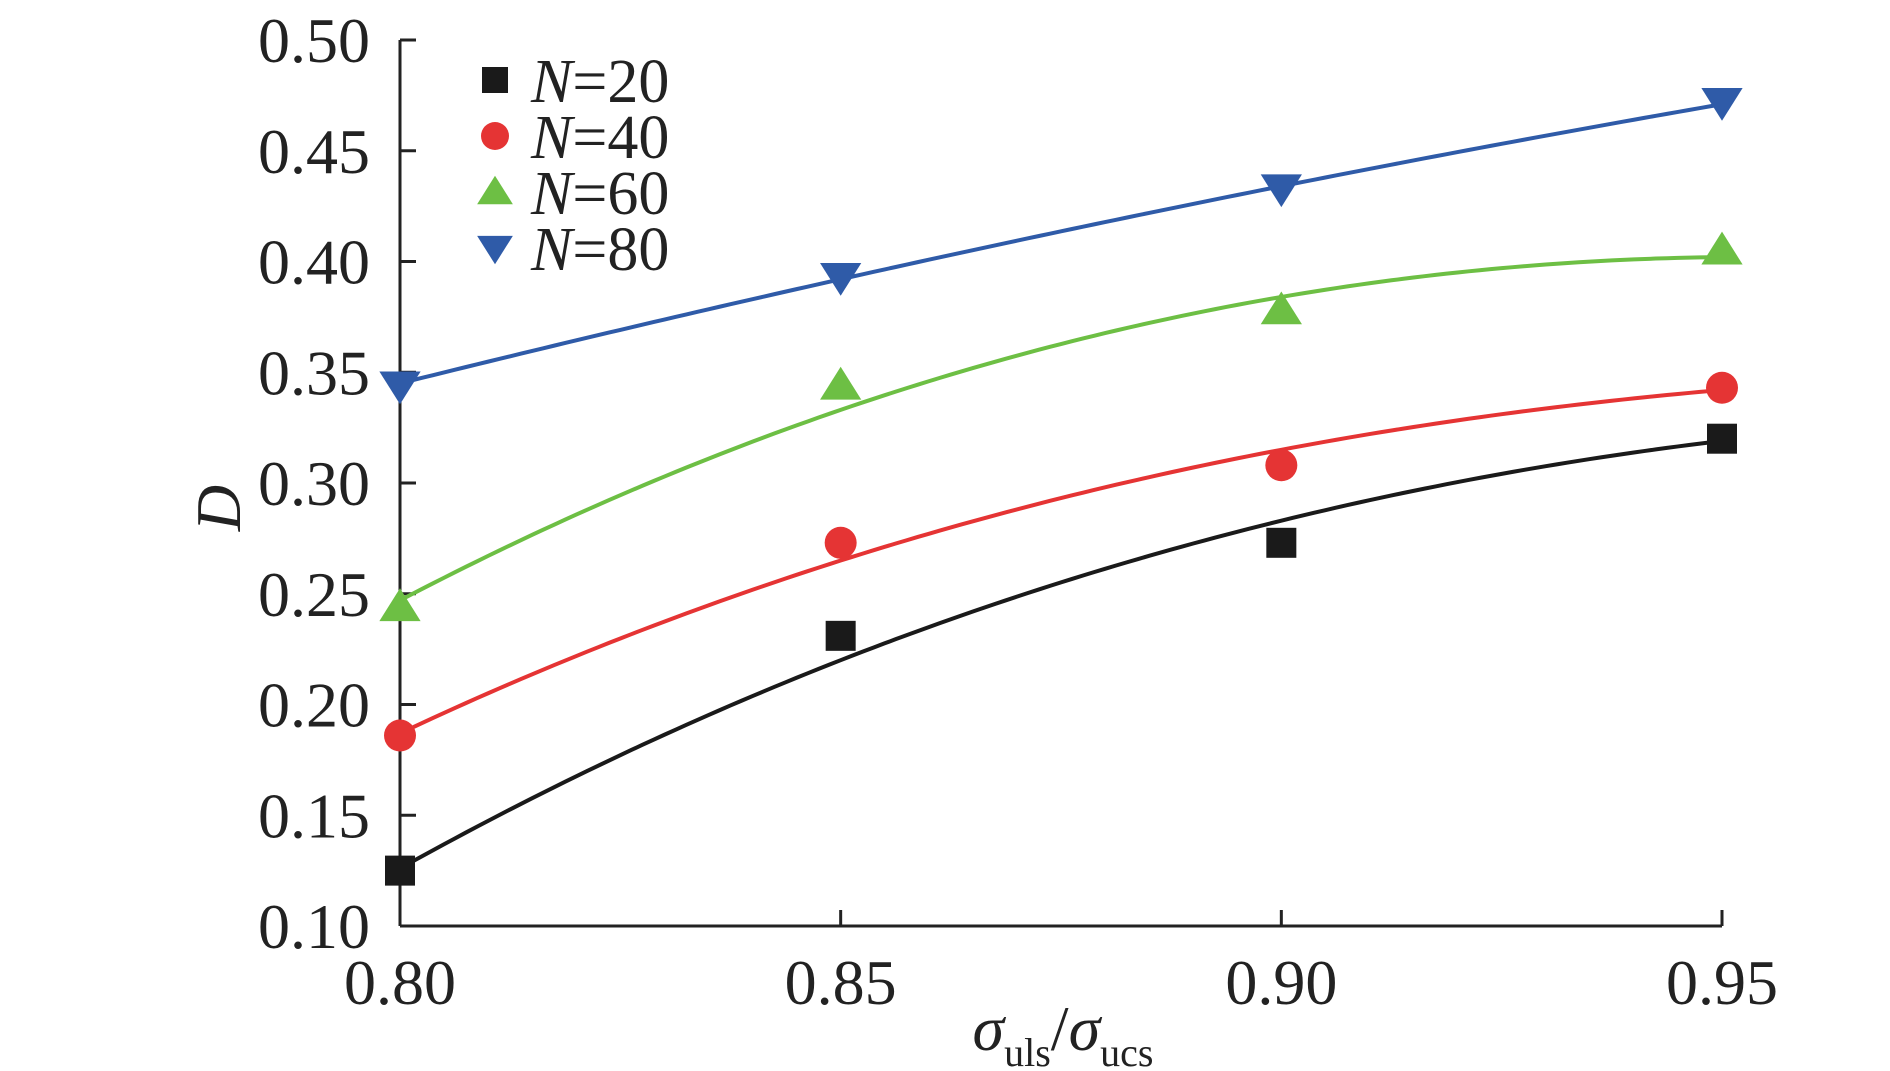 This screenshot has height=1071, width=1890. I want to click on legend-label-series-2: N=40, so click(599, 138).